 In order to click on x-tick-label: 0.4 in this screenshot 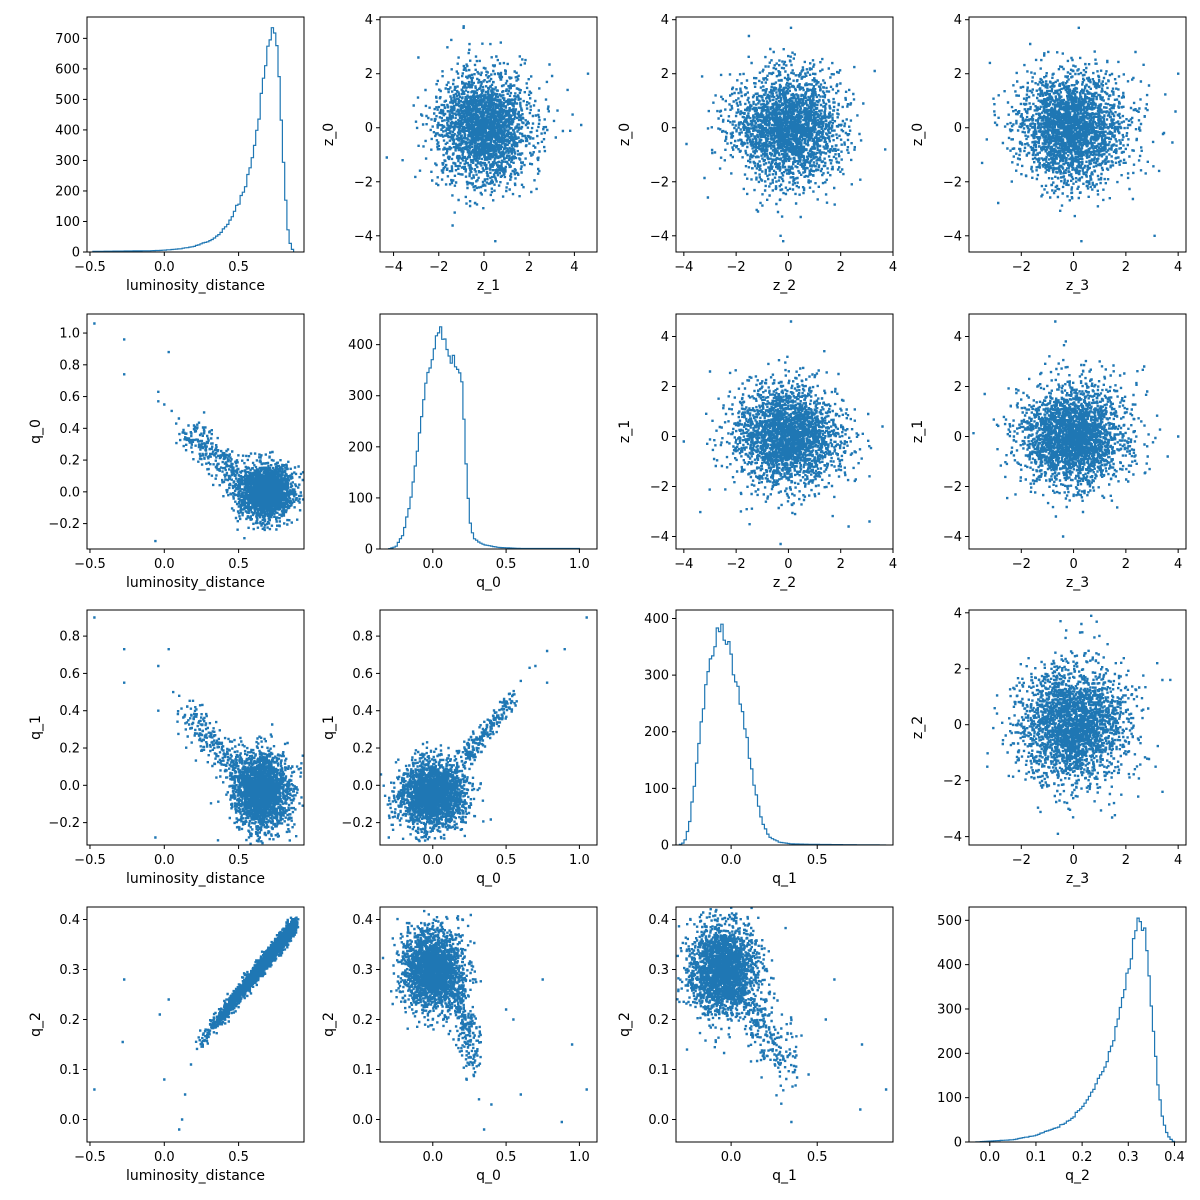, I will do `click(1174, 1157)`.